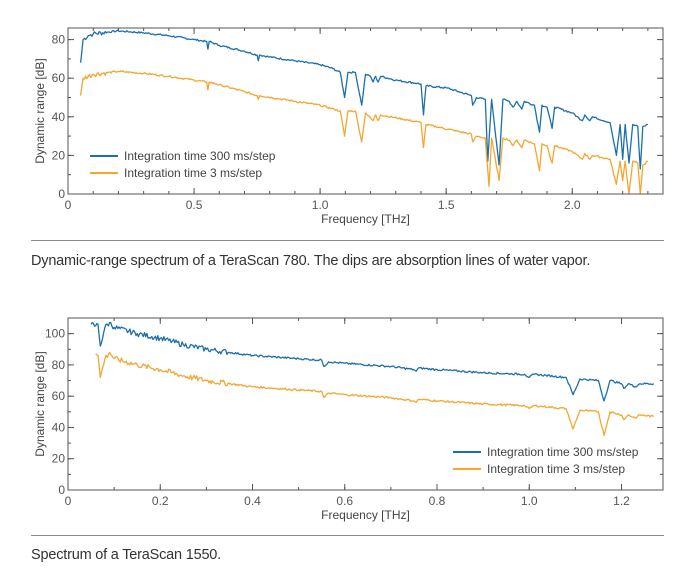 This screenshot has width=700, height=577. Describe the element at coordinates (372, 361) in the screenshot. I see `series-line-300ms` at that location.